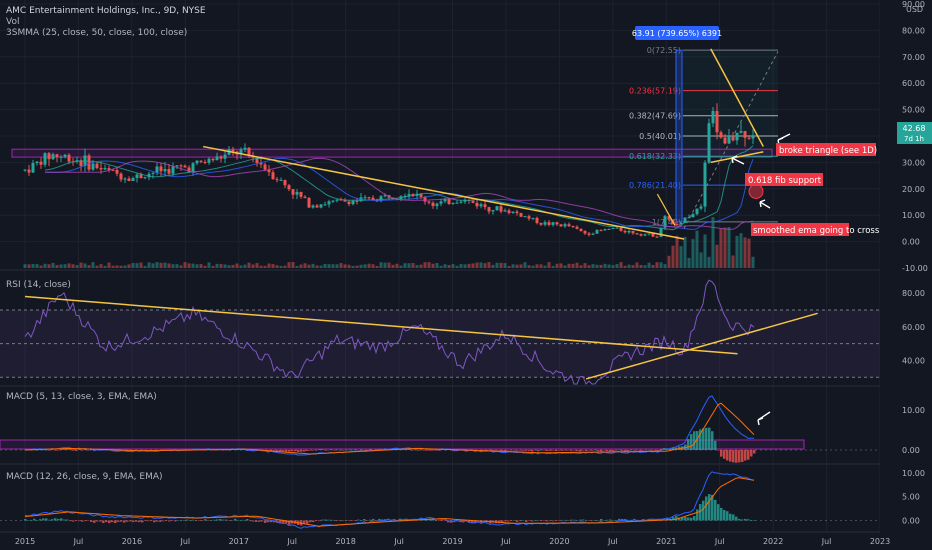  Describe the element at coordinates (914, 133) in the screenshot. I see `last-price-badge: 42.68 7d 1h` at that location.